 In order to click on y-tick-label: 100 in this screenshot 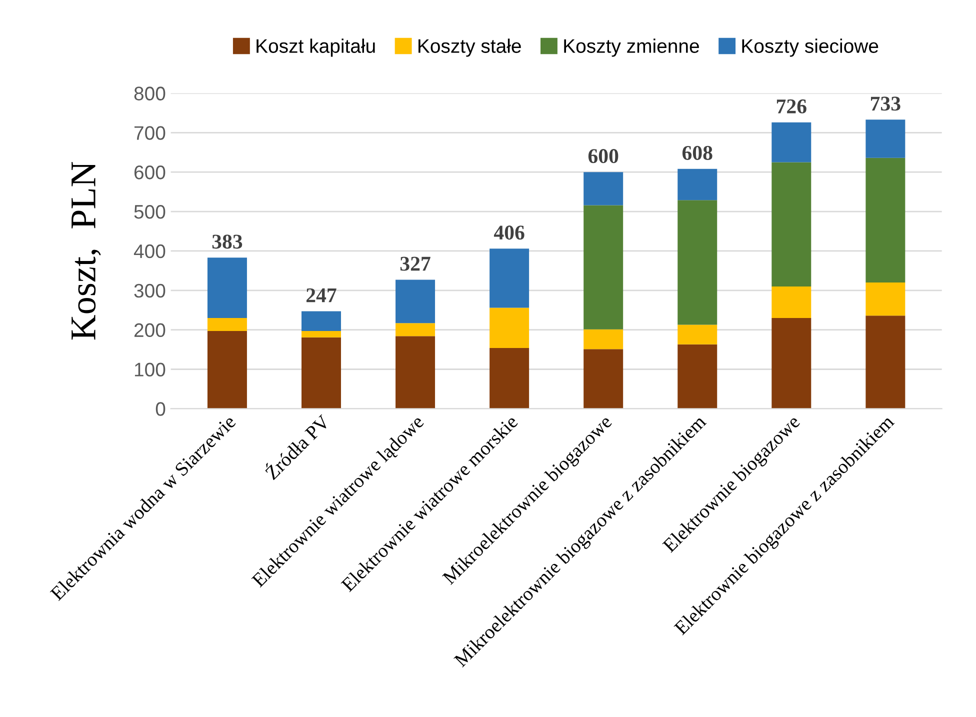, I will do `click(150, 369)`.